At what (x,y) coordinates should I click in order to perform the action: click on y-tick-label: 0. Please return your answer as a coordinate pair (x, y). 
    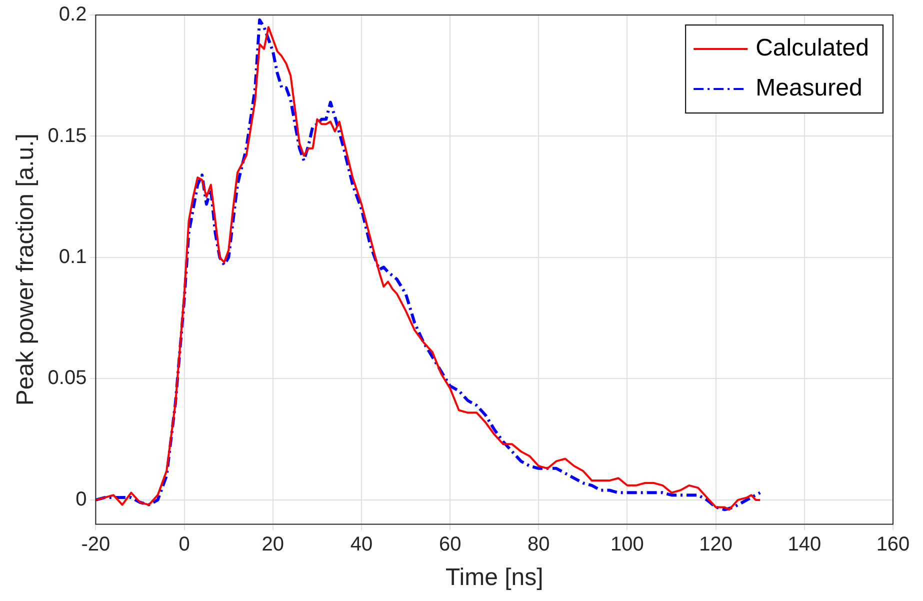
    Looking at the image, I should click on (81, 499).